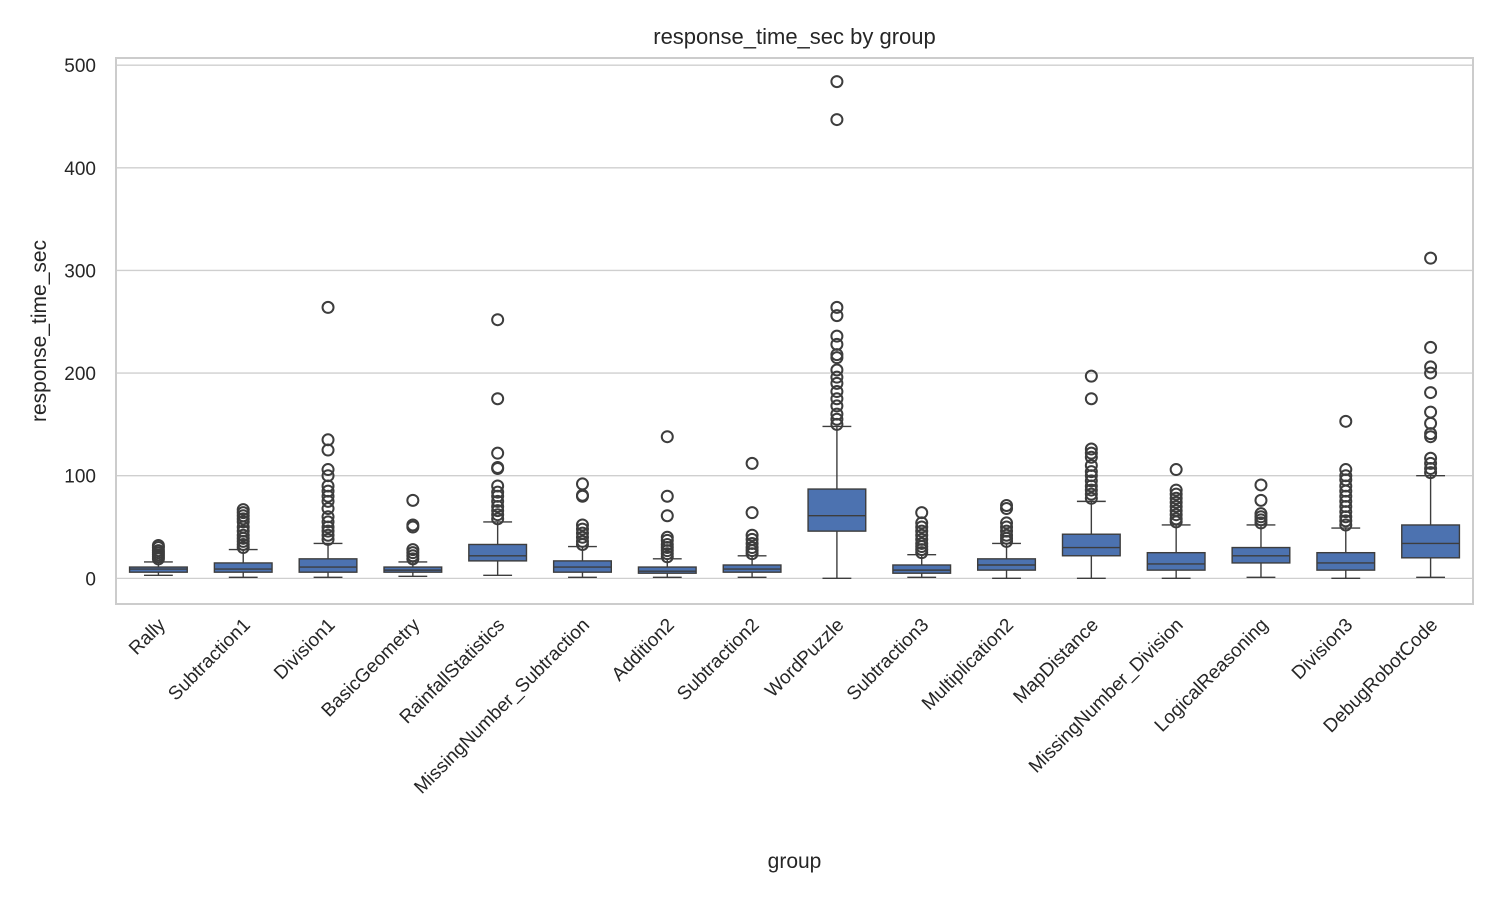 Image resolution: width=1500 pixels, height=900 pixels. What do you see at coordinates (795, 861) in the screenshot?
I see `x-axis-label: group` at bounding box center [795, 861].